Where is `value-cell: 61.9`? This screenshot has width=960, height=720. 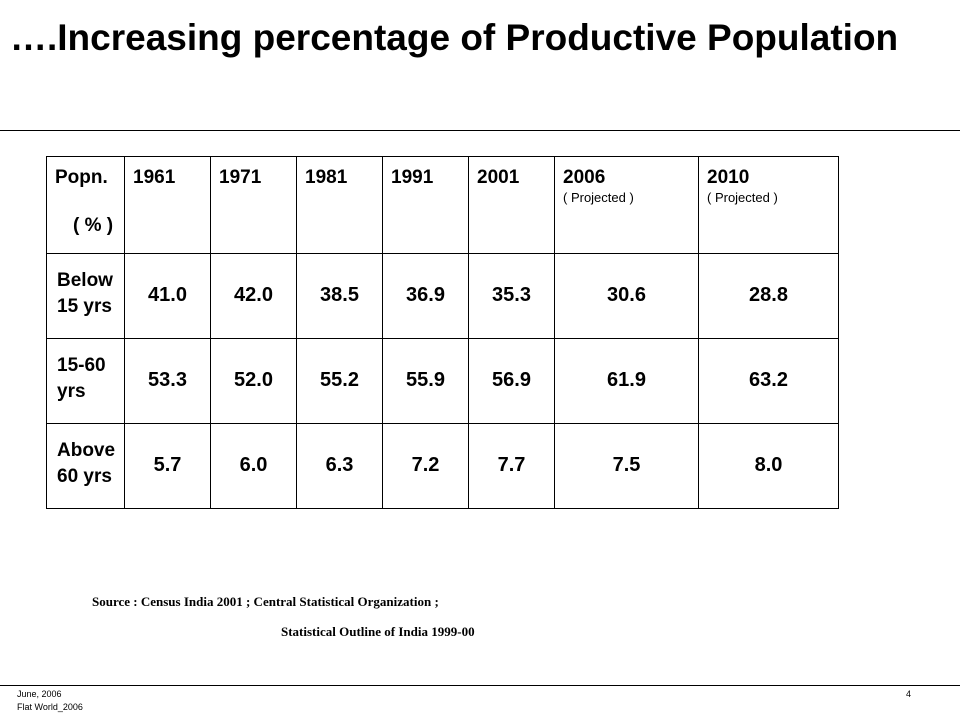 value-cell: 61.9 is located at coordinates (626, 381).